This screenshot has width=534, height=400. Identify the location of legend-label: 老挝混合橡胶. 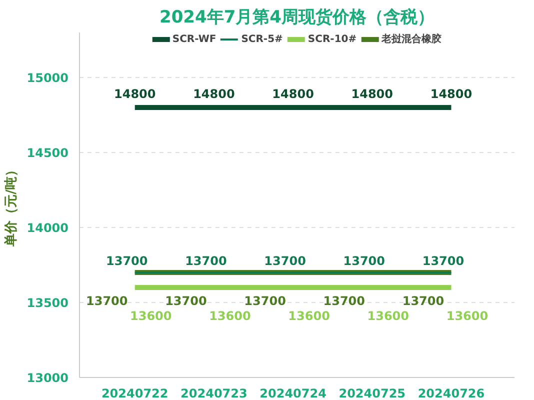
(412, 39).